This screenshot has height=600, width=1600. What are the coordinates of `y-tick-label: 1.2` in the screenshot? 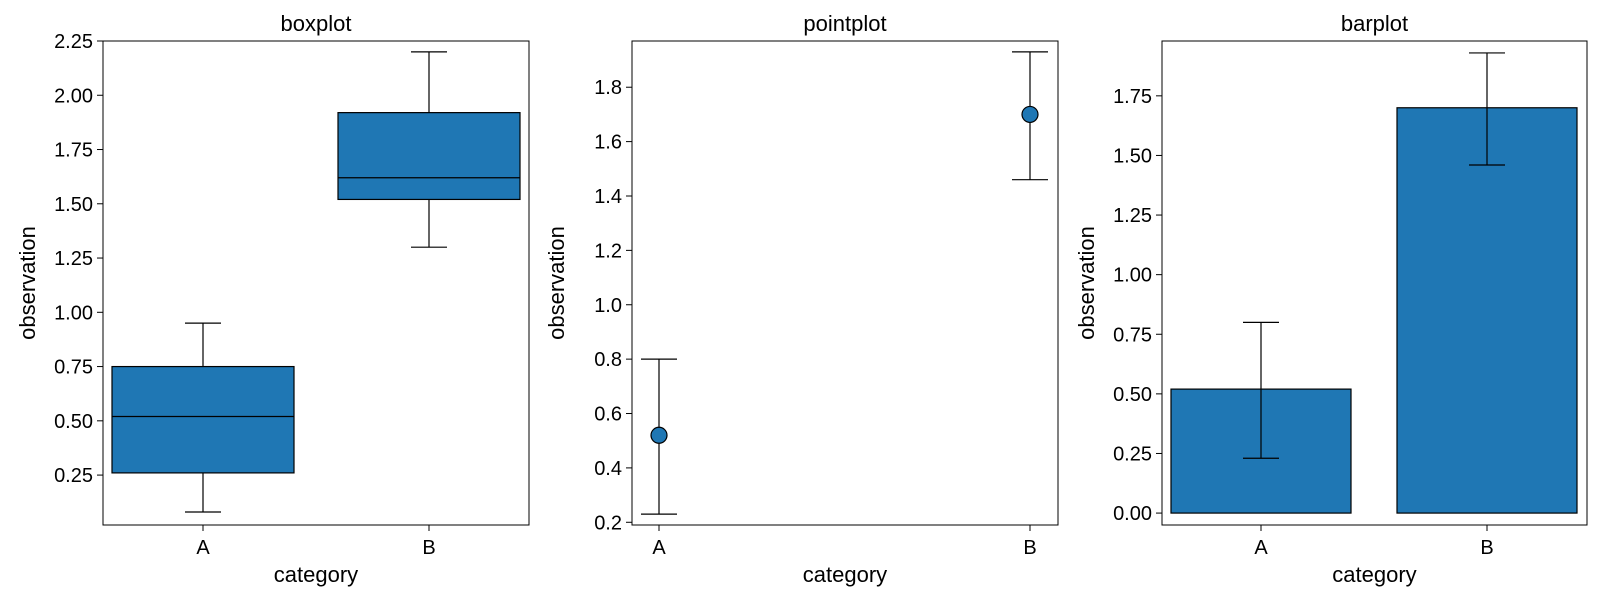 It's located at (608, 251).